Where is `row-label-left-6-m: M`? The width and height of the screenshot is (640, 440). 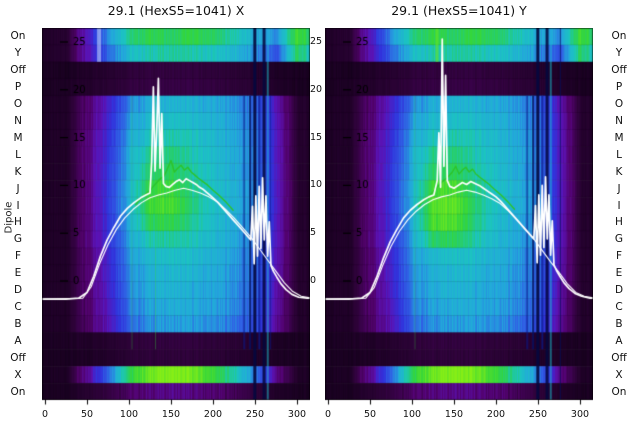 row-label-left-6-m: M is located at coordinates (18, 137).